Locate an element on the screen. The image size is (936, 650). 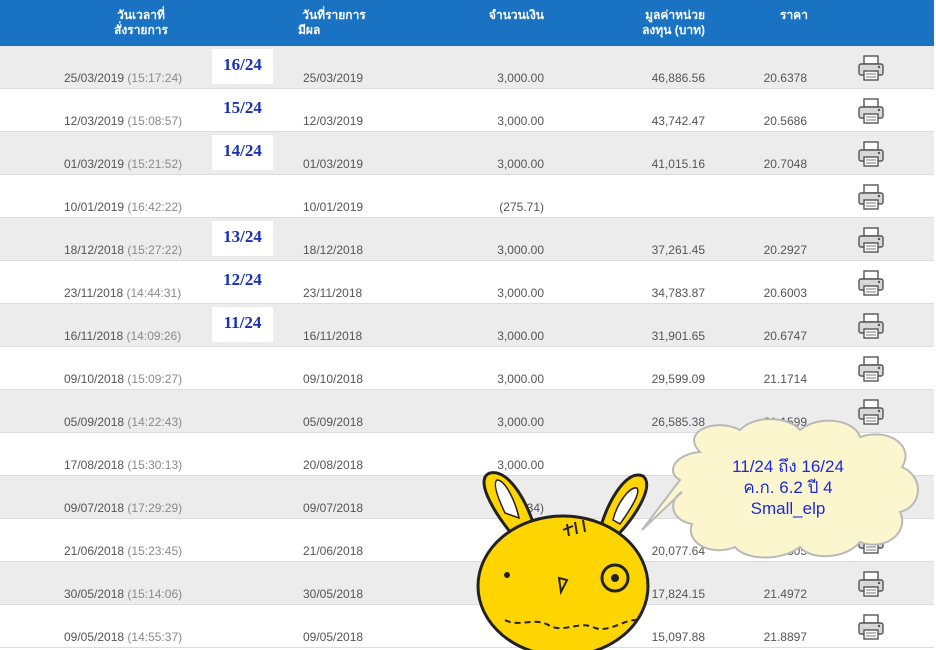
price-cell: 20.7048 is located at coordinates (785, 164).